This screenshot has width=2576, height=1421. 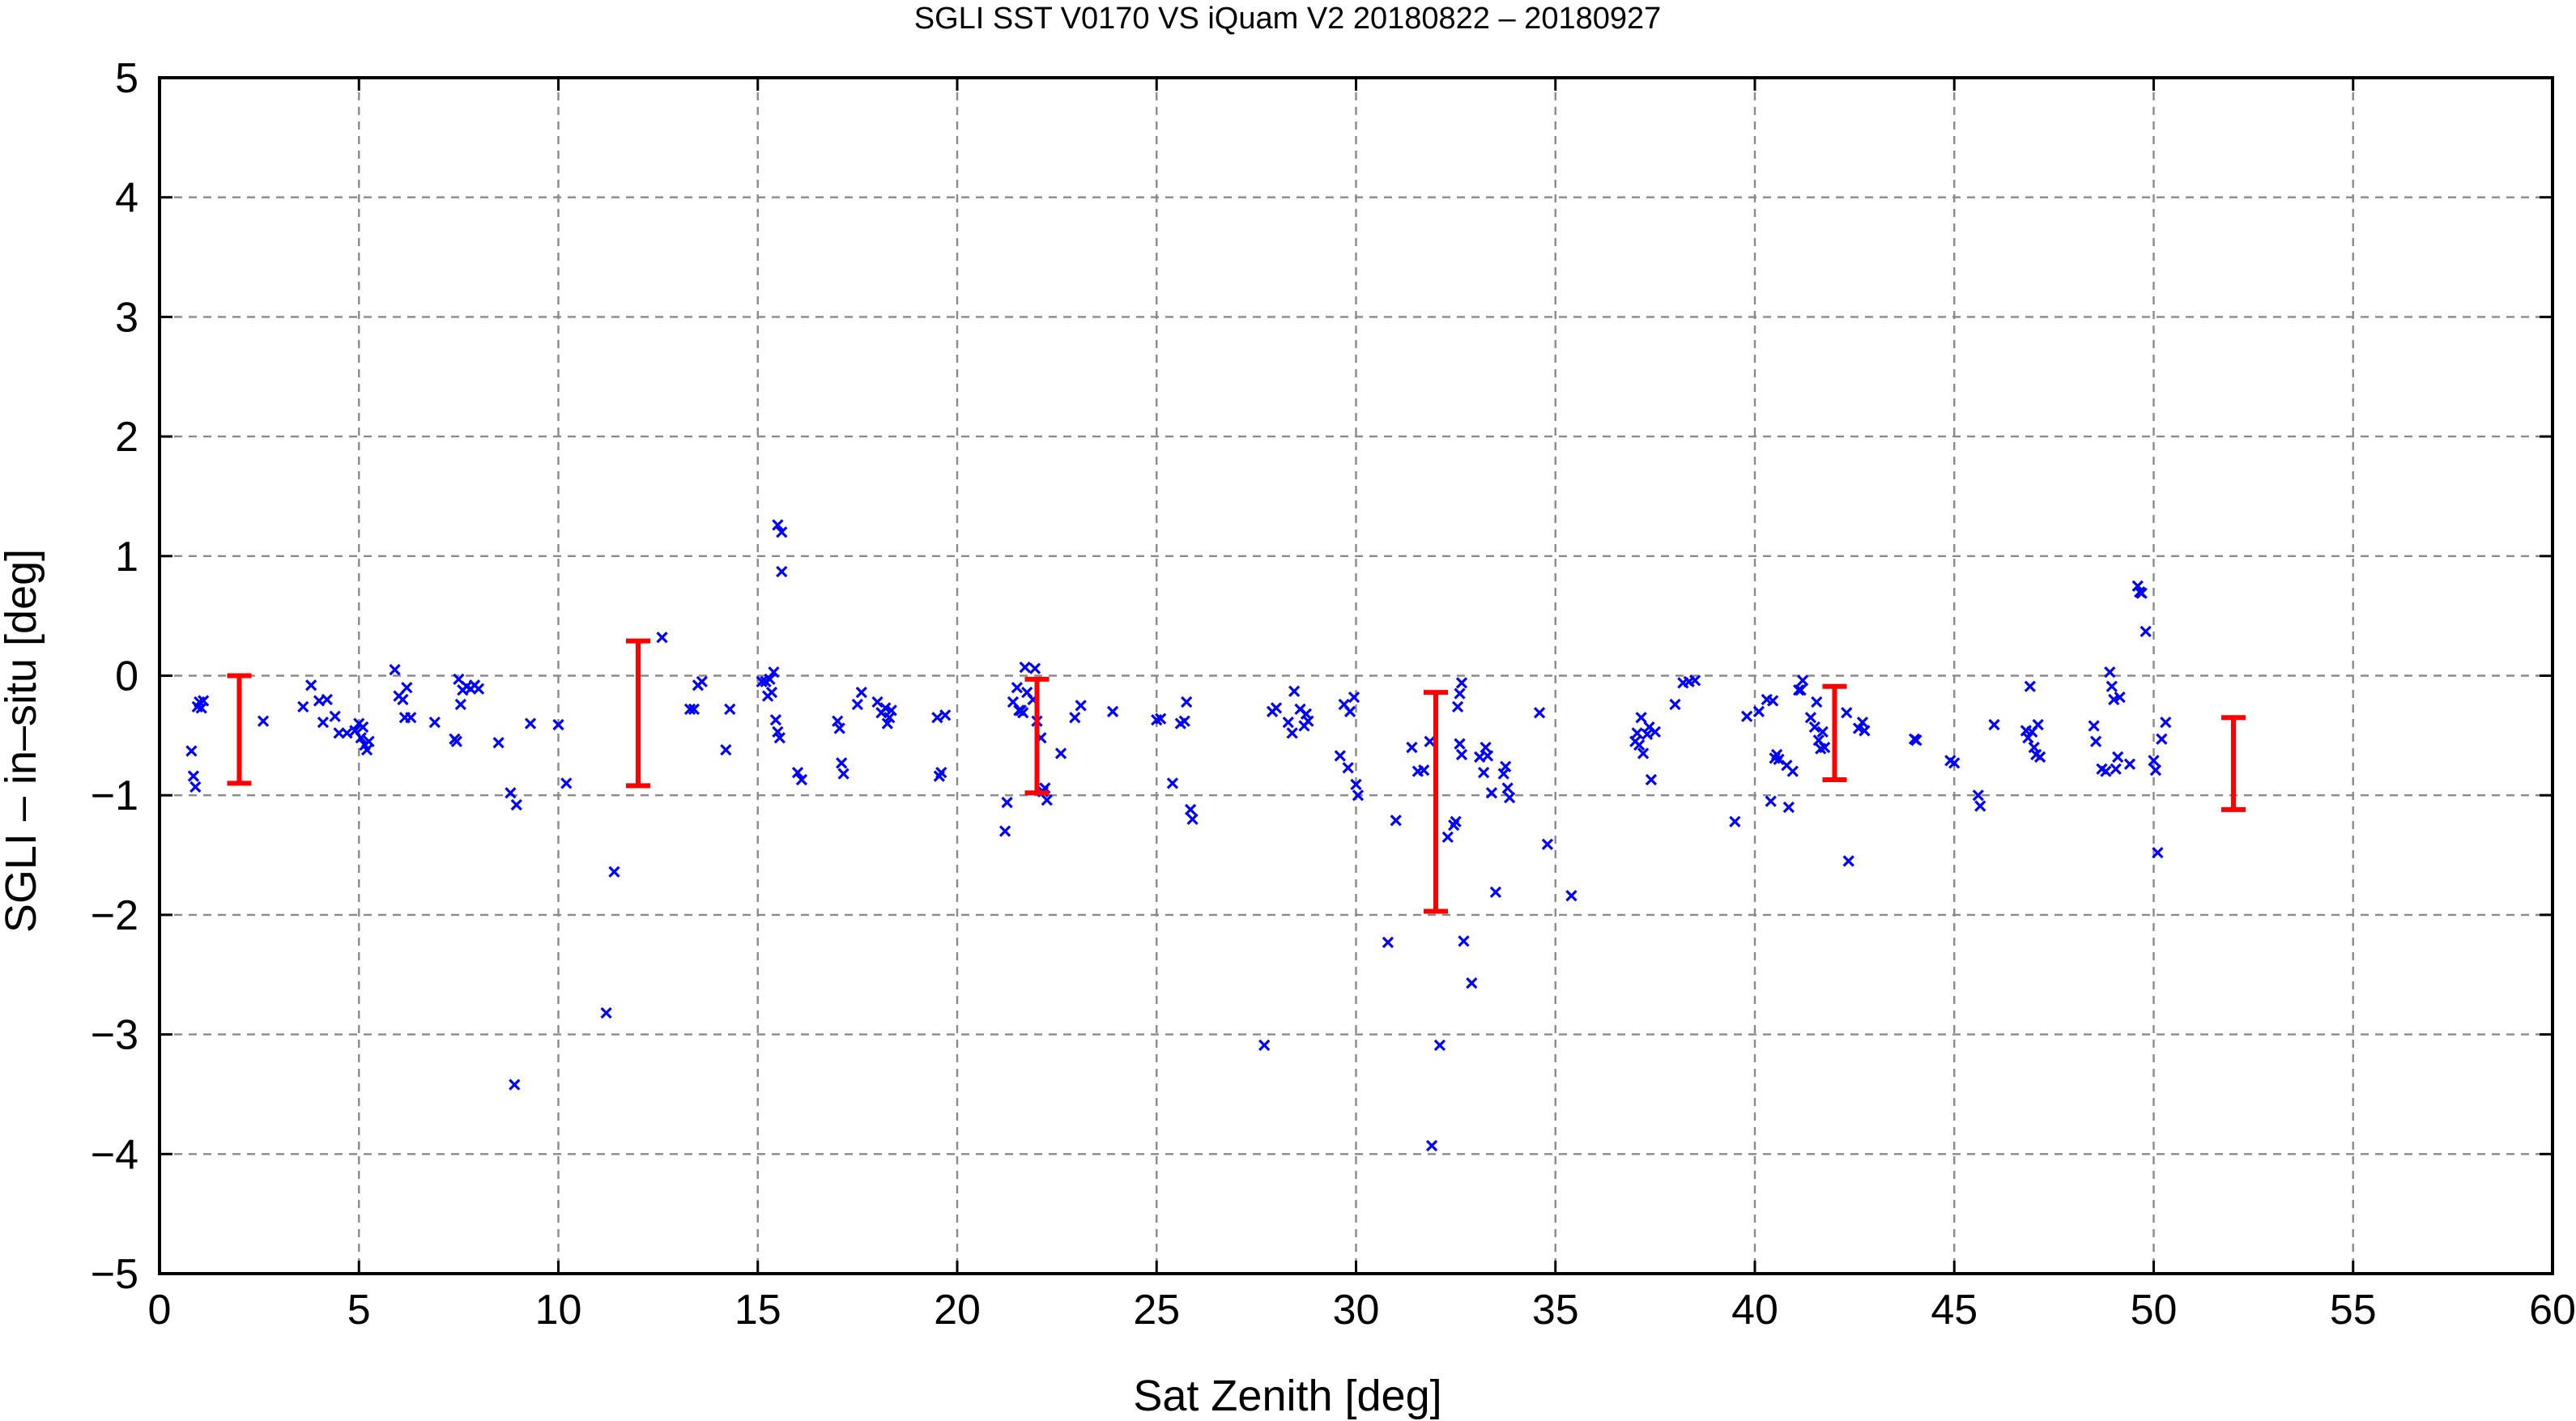 I want to click on x-axis-label: Sat Zenith [deg], so click(x=1287, y=1396).